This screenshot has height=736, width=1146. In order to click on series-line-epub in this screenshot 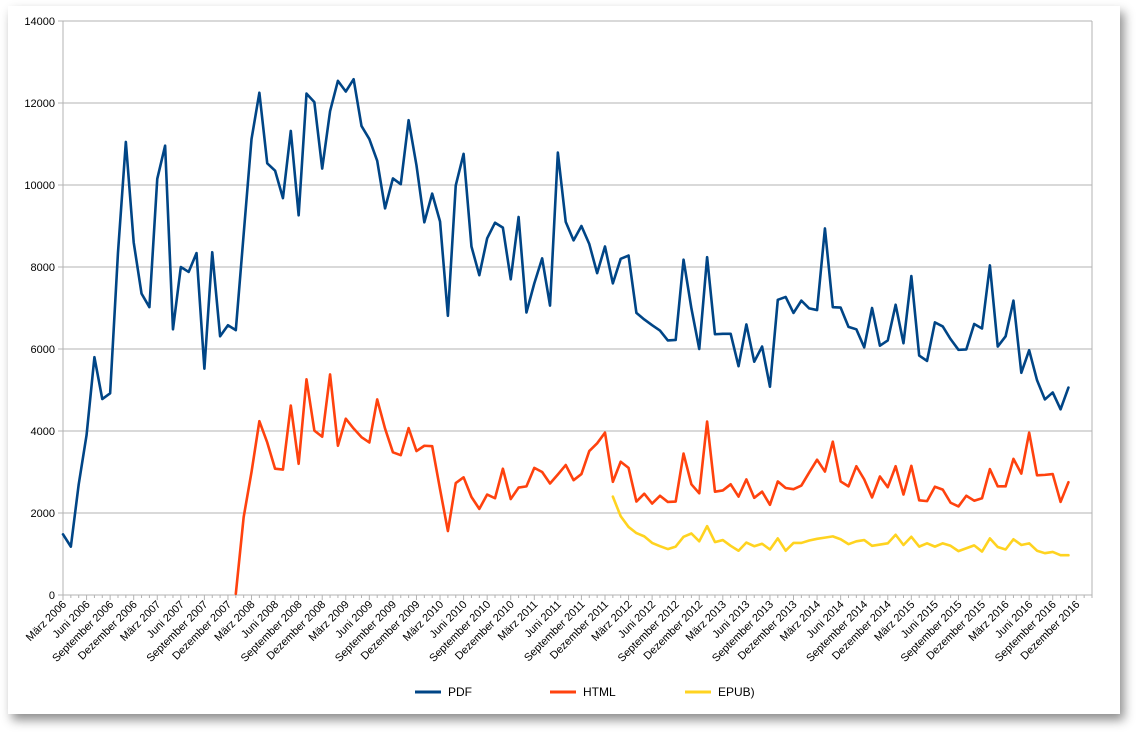, I will do `click(840, 526)`.